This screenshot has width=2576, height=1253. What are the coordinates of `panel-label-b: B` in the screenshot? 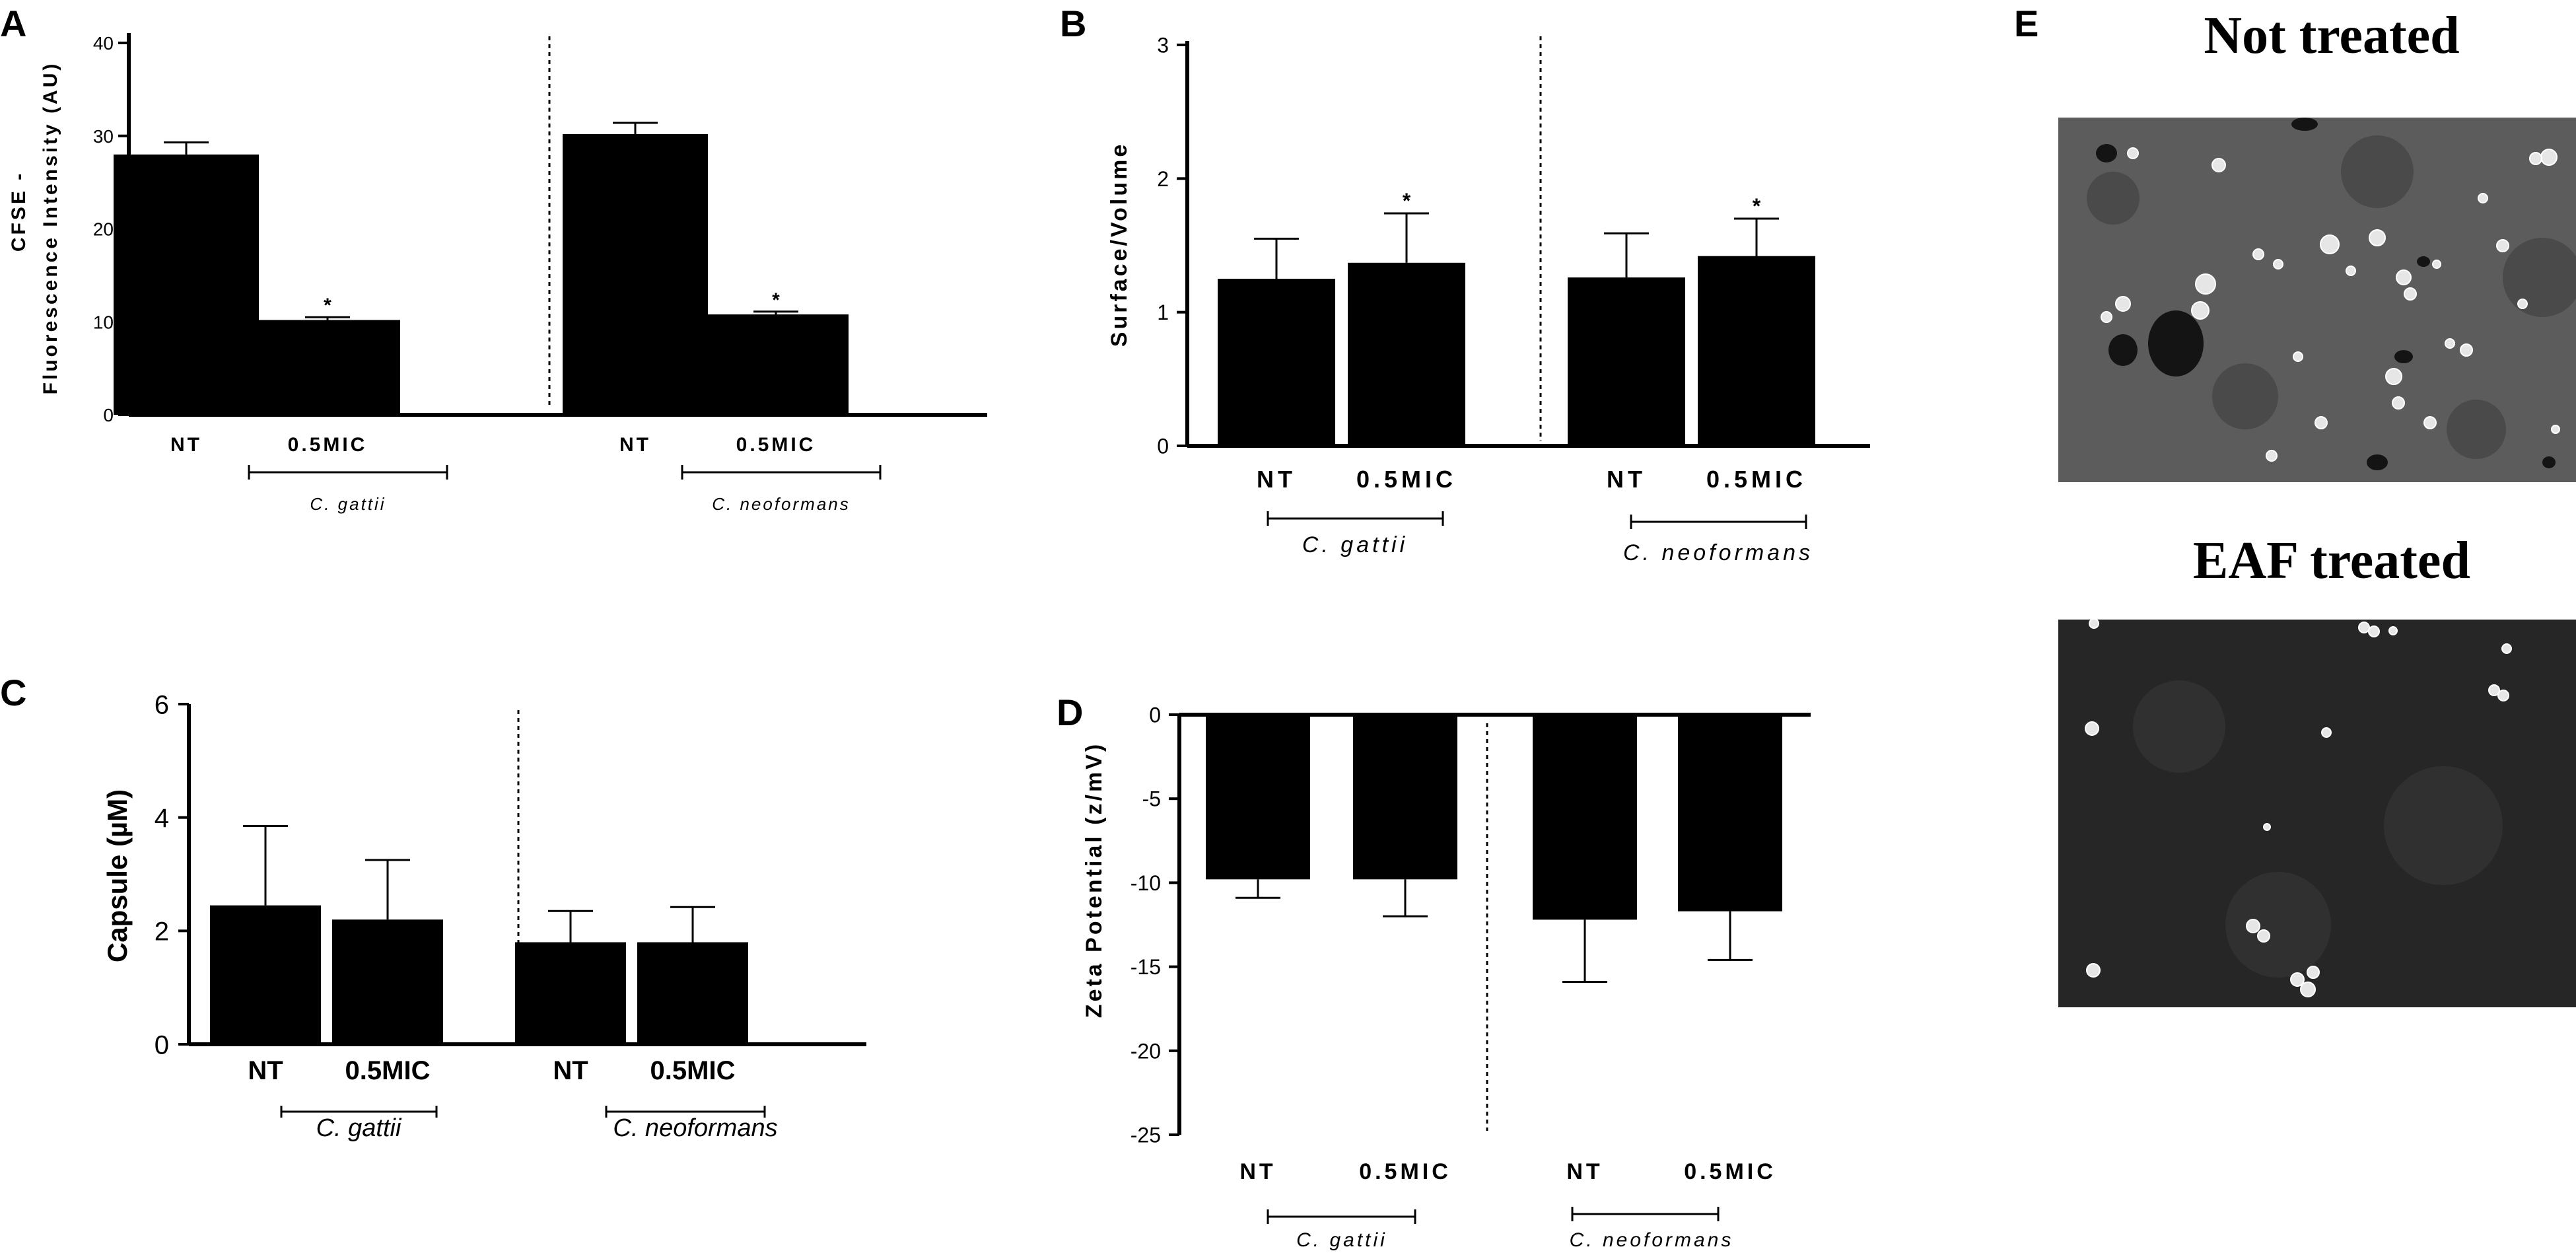 It's located at (1073, 23).